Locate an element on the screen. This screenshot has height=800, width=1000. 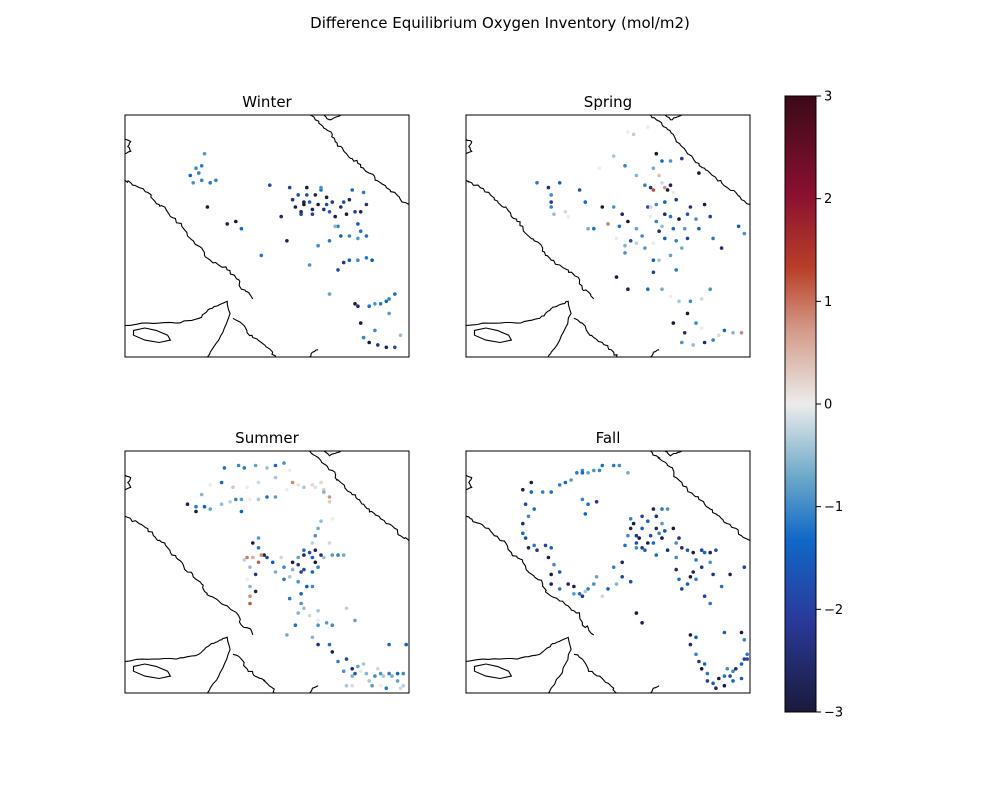
panel-spring: Spring is located at coordinates (608, 225).